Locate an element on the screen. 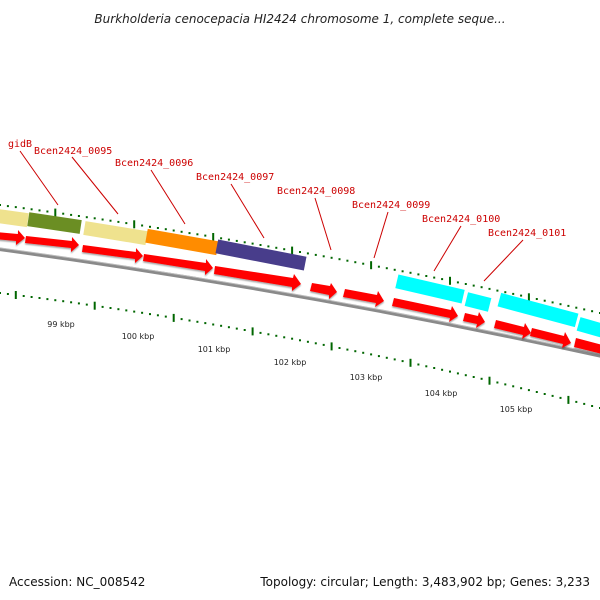 The width and height of the screenshot is (600, 600). gene-label: Bcen2424_0101 is located at coordinates (527, 233).